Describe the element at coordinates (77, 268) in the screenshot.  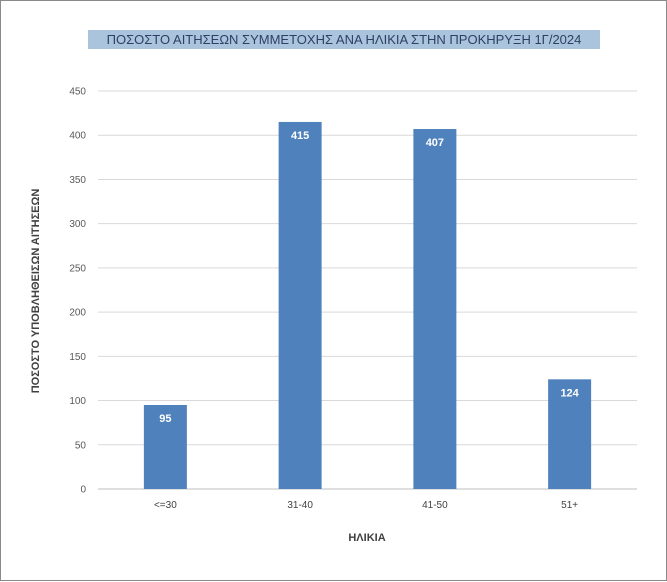
I see `y-tick-label: 250` at that location.